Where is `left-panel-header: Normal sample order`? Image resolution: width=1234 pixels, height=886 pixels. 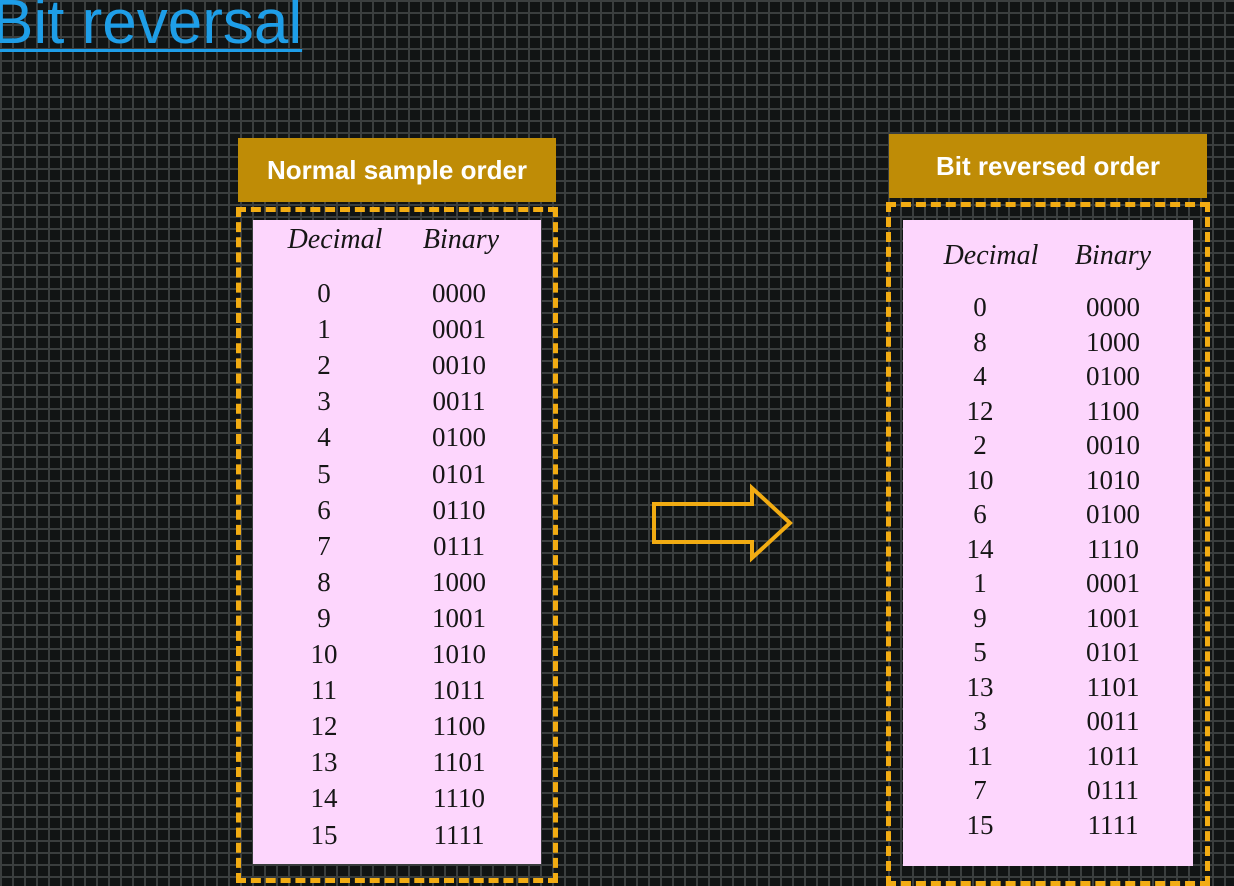
left-panel-header: Normal sample order is located at coordinates (397, 170).